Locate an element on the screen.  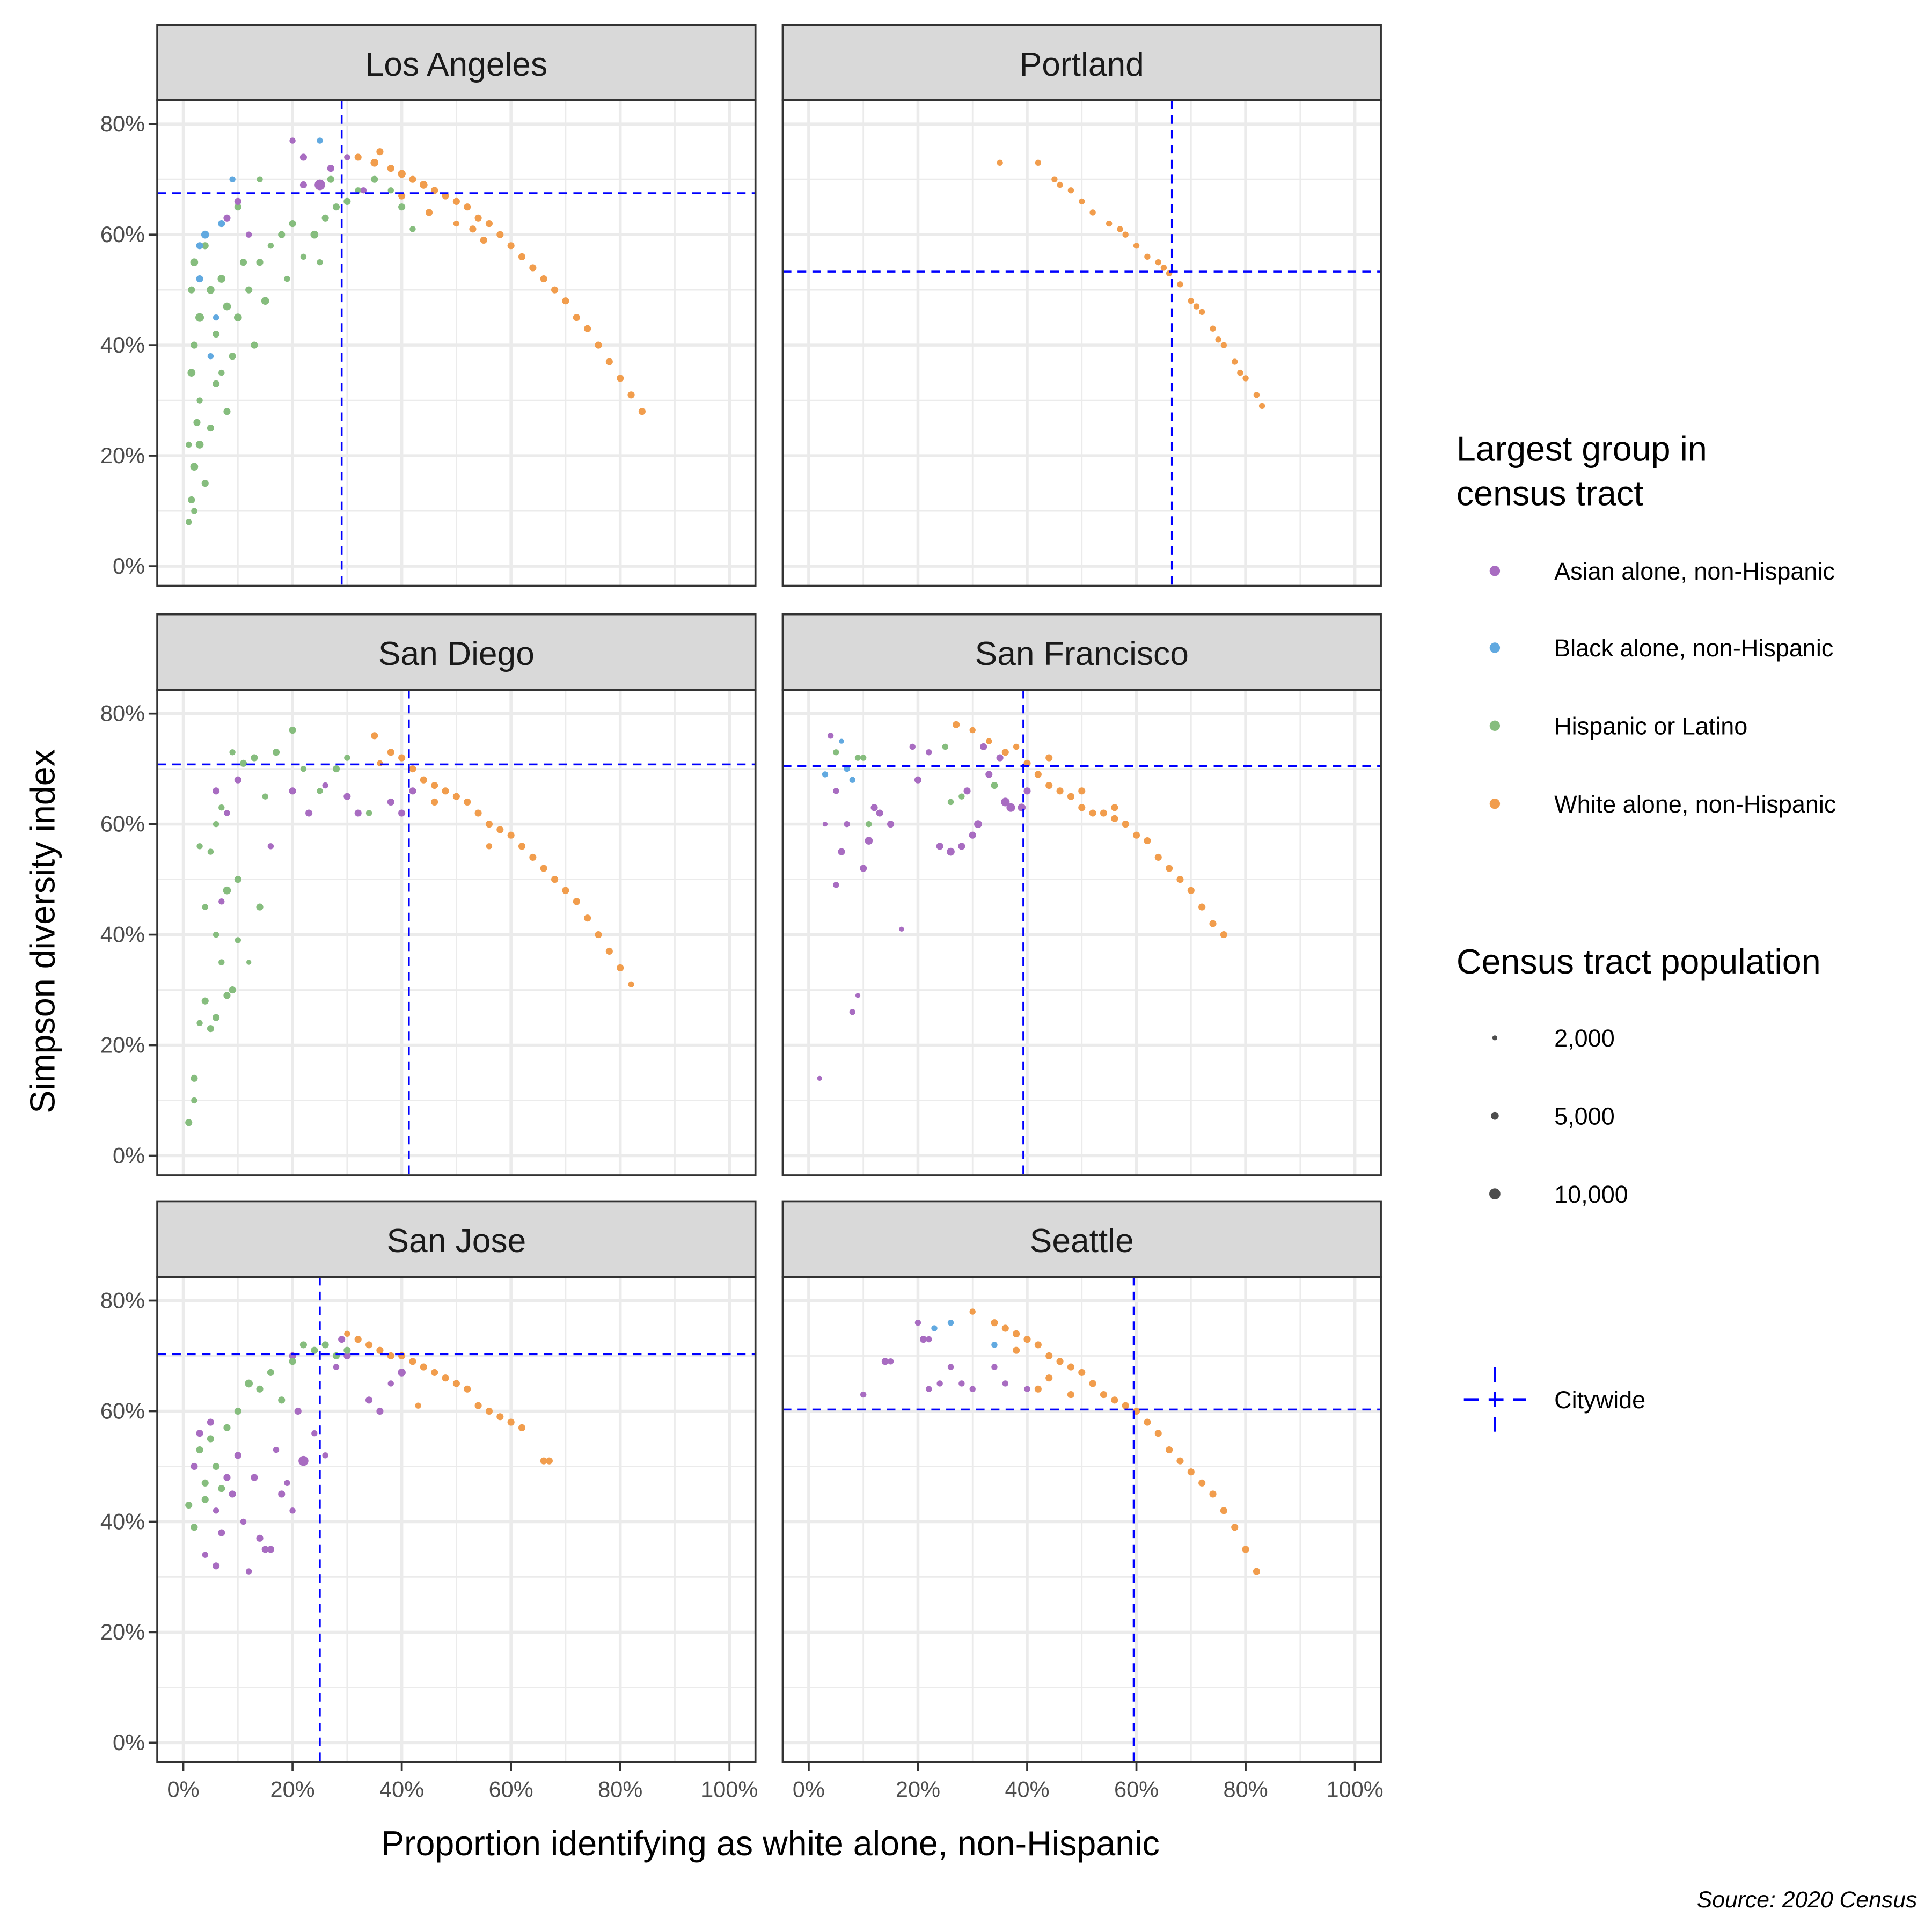
x-tick-label: 60% is located at coordinates (511, 1789).